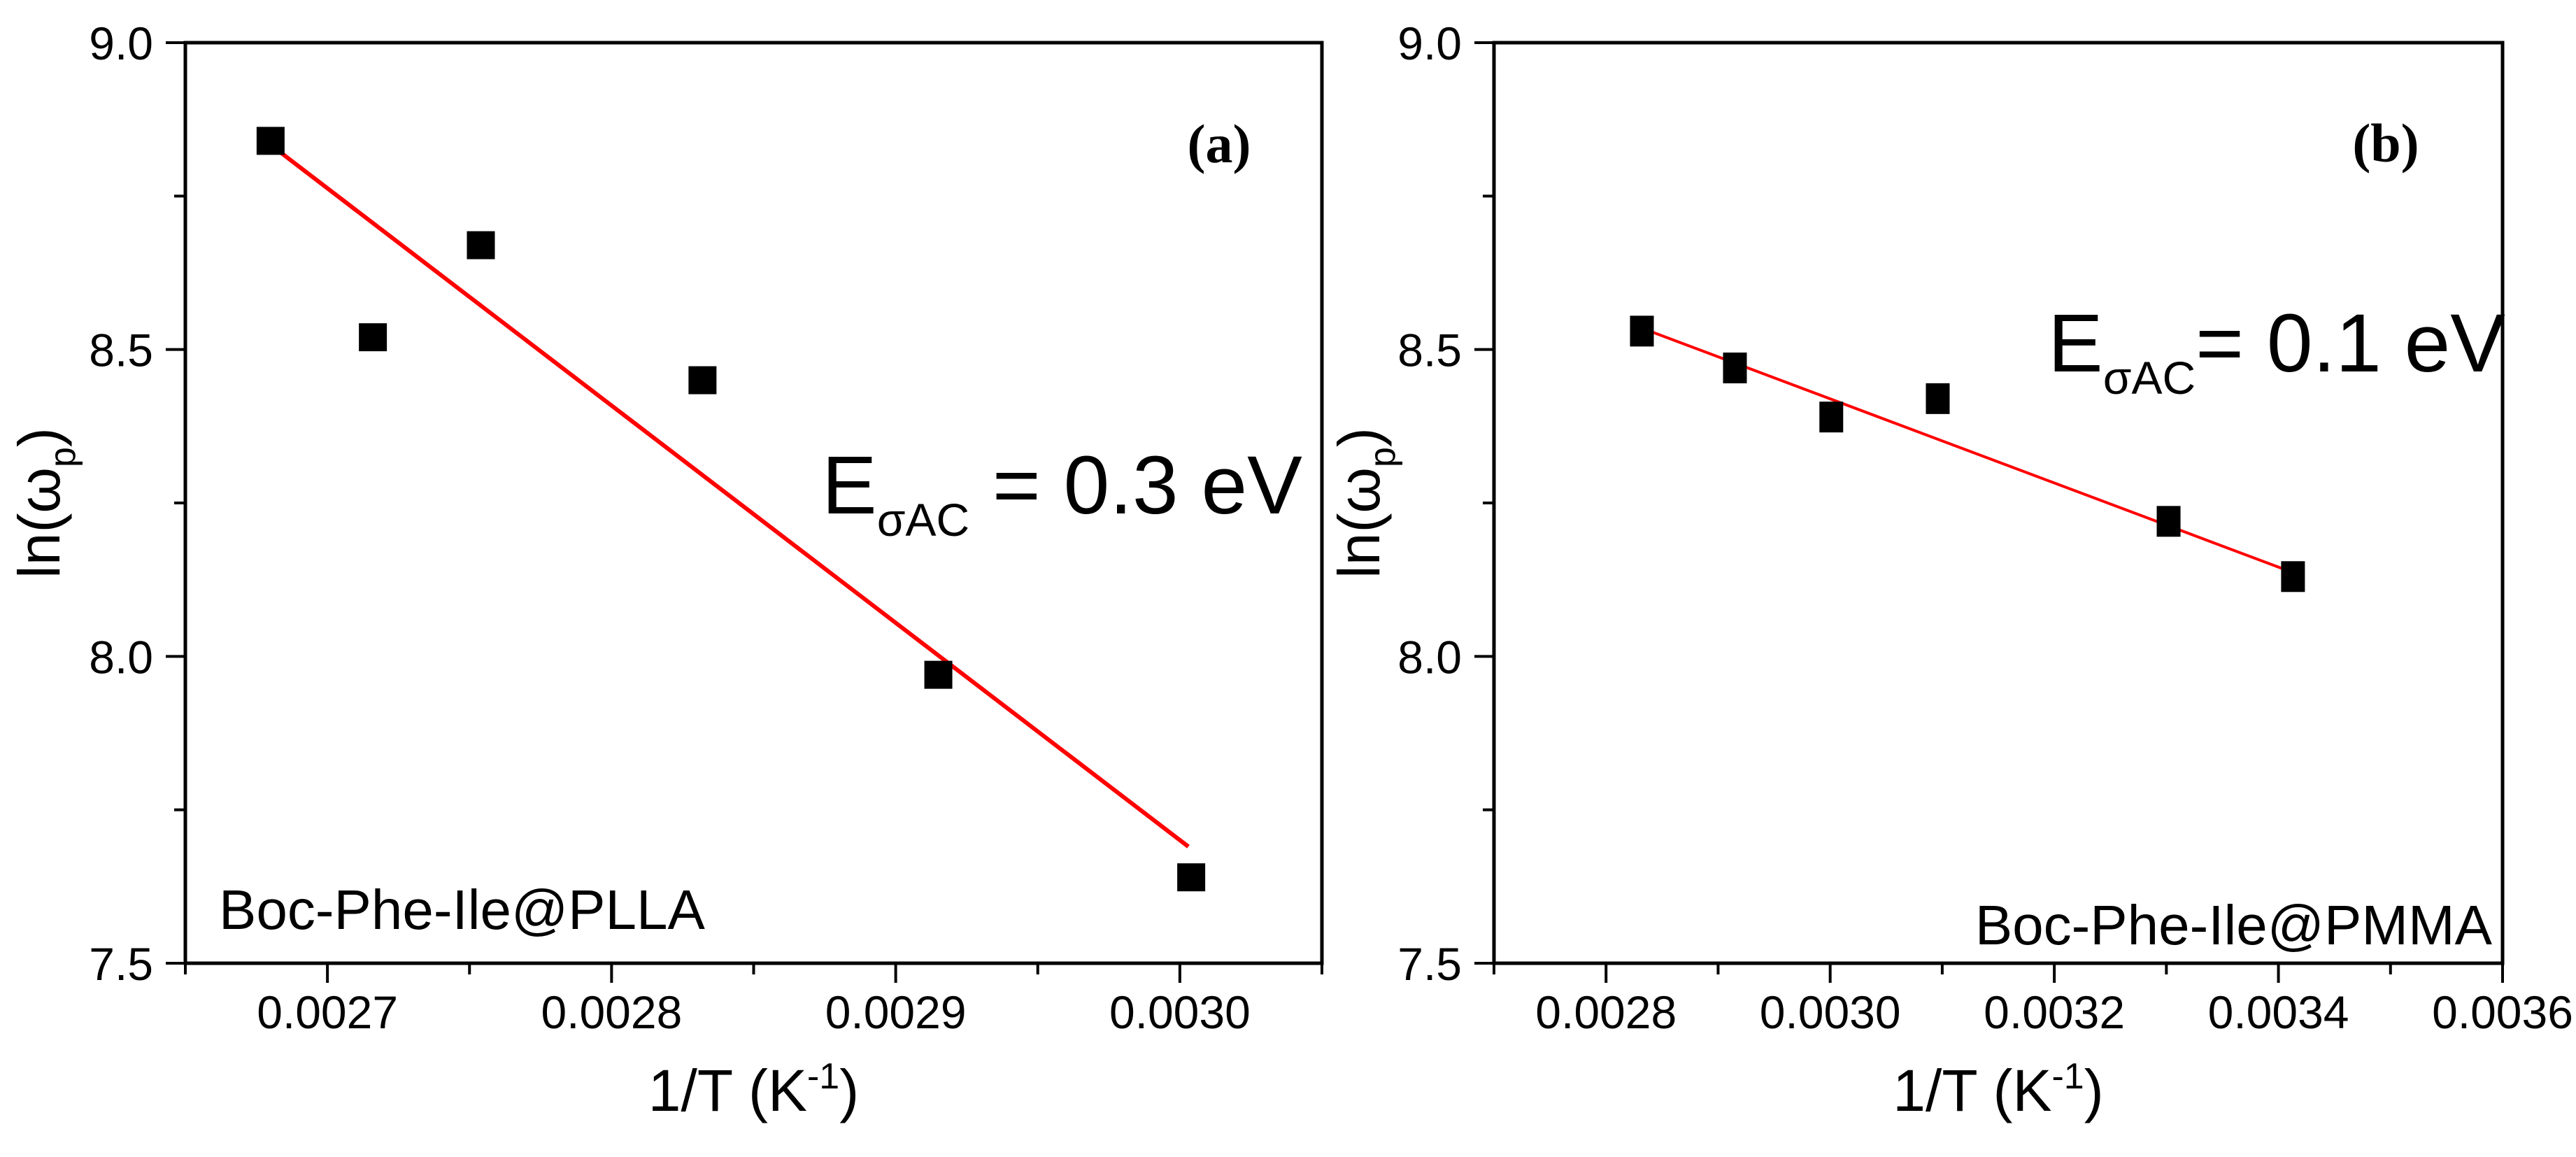  Describe the element at coordinates (2278, 1012) in the screenshot. I see `x-tick-label: 0.0034` at that location.